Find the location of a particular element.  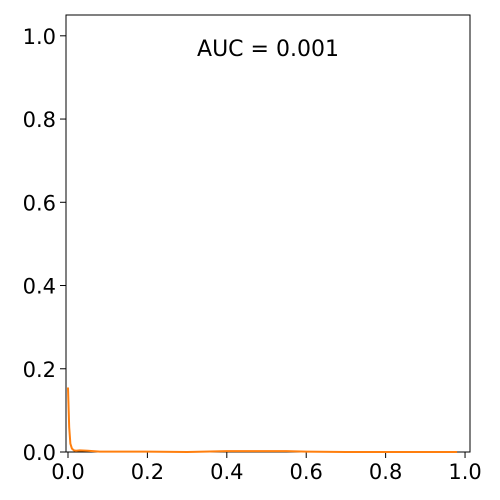

series-layer is located at coordinates (262, 420).